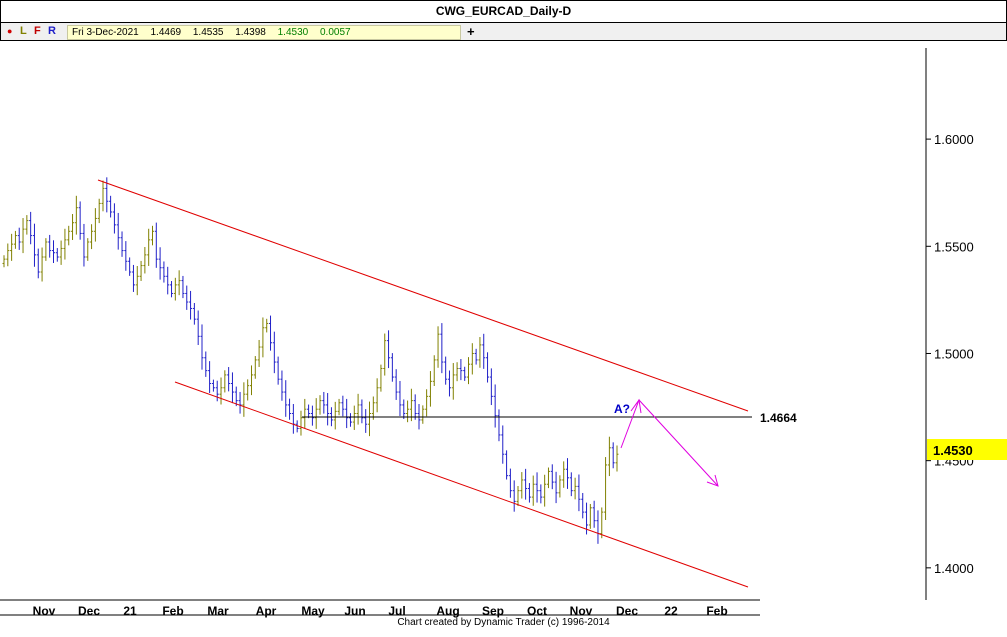  Describe the element at coordinates (23, 31) in the screenshot. I see `flag-l-button: L` at that location.